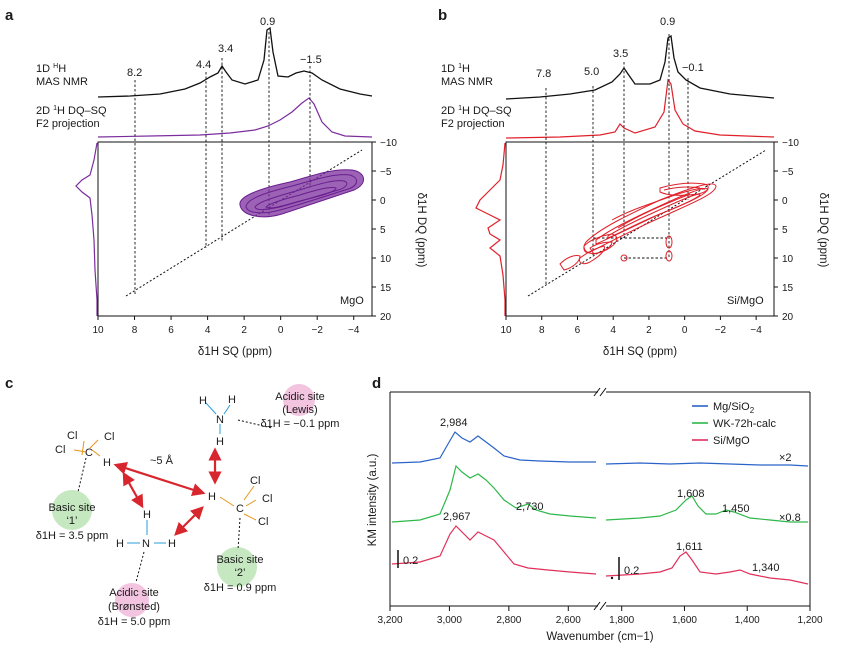 The height and width of the screenshot is (651, 848). What do you see at coordinates (281, 330) in the screenshot?
I see `x-tick-label: 0` at bounding box center [281, 330].